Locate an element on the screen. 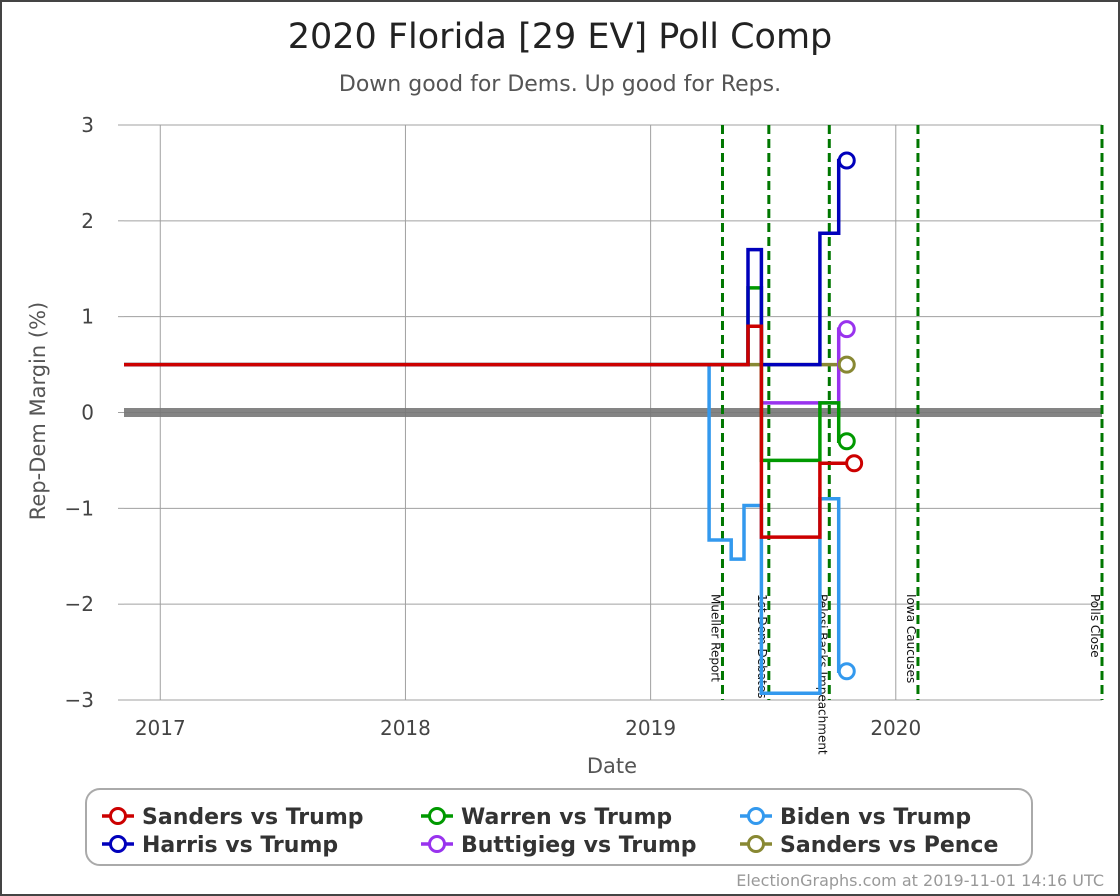  y-tick-label: −3 is located at coordinates (79, 700).